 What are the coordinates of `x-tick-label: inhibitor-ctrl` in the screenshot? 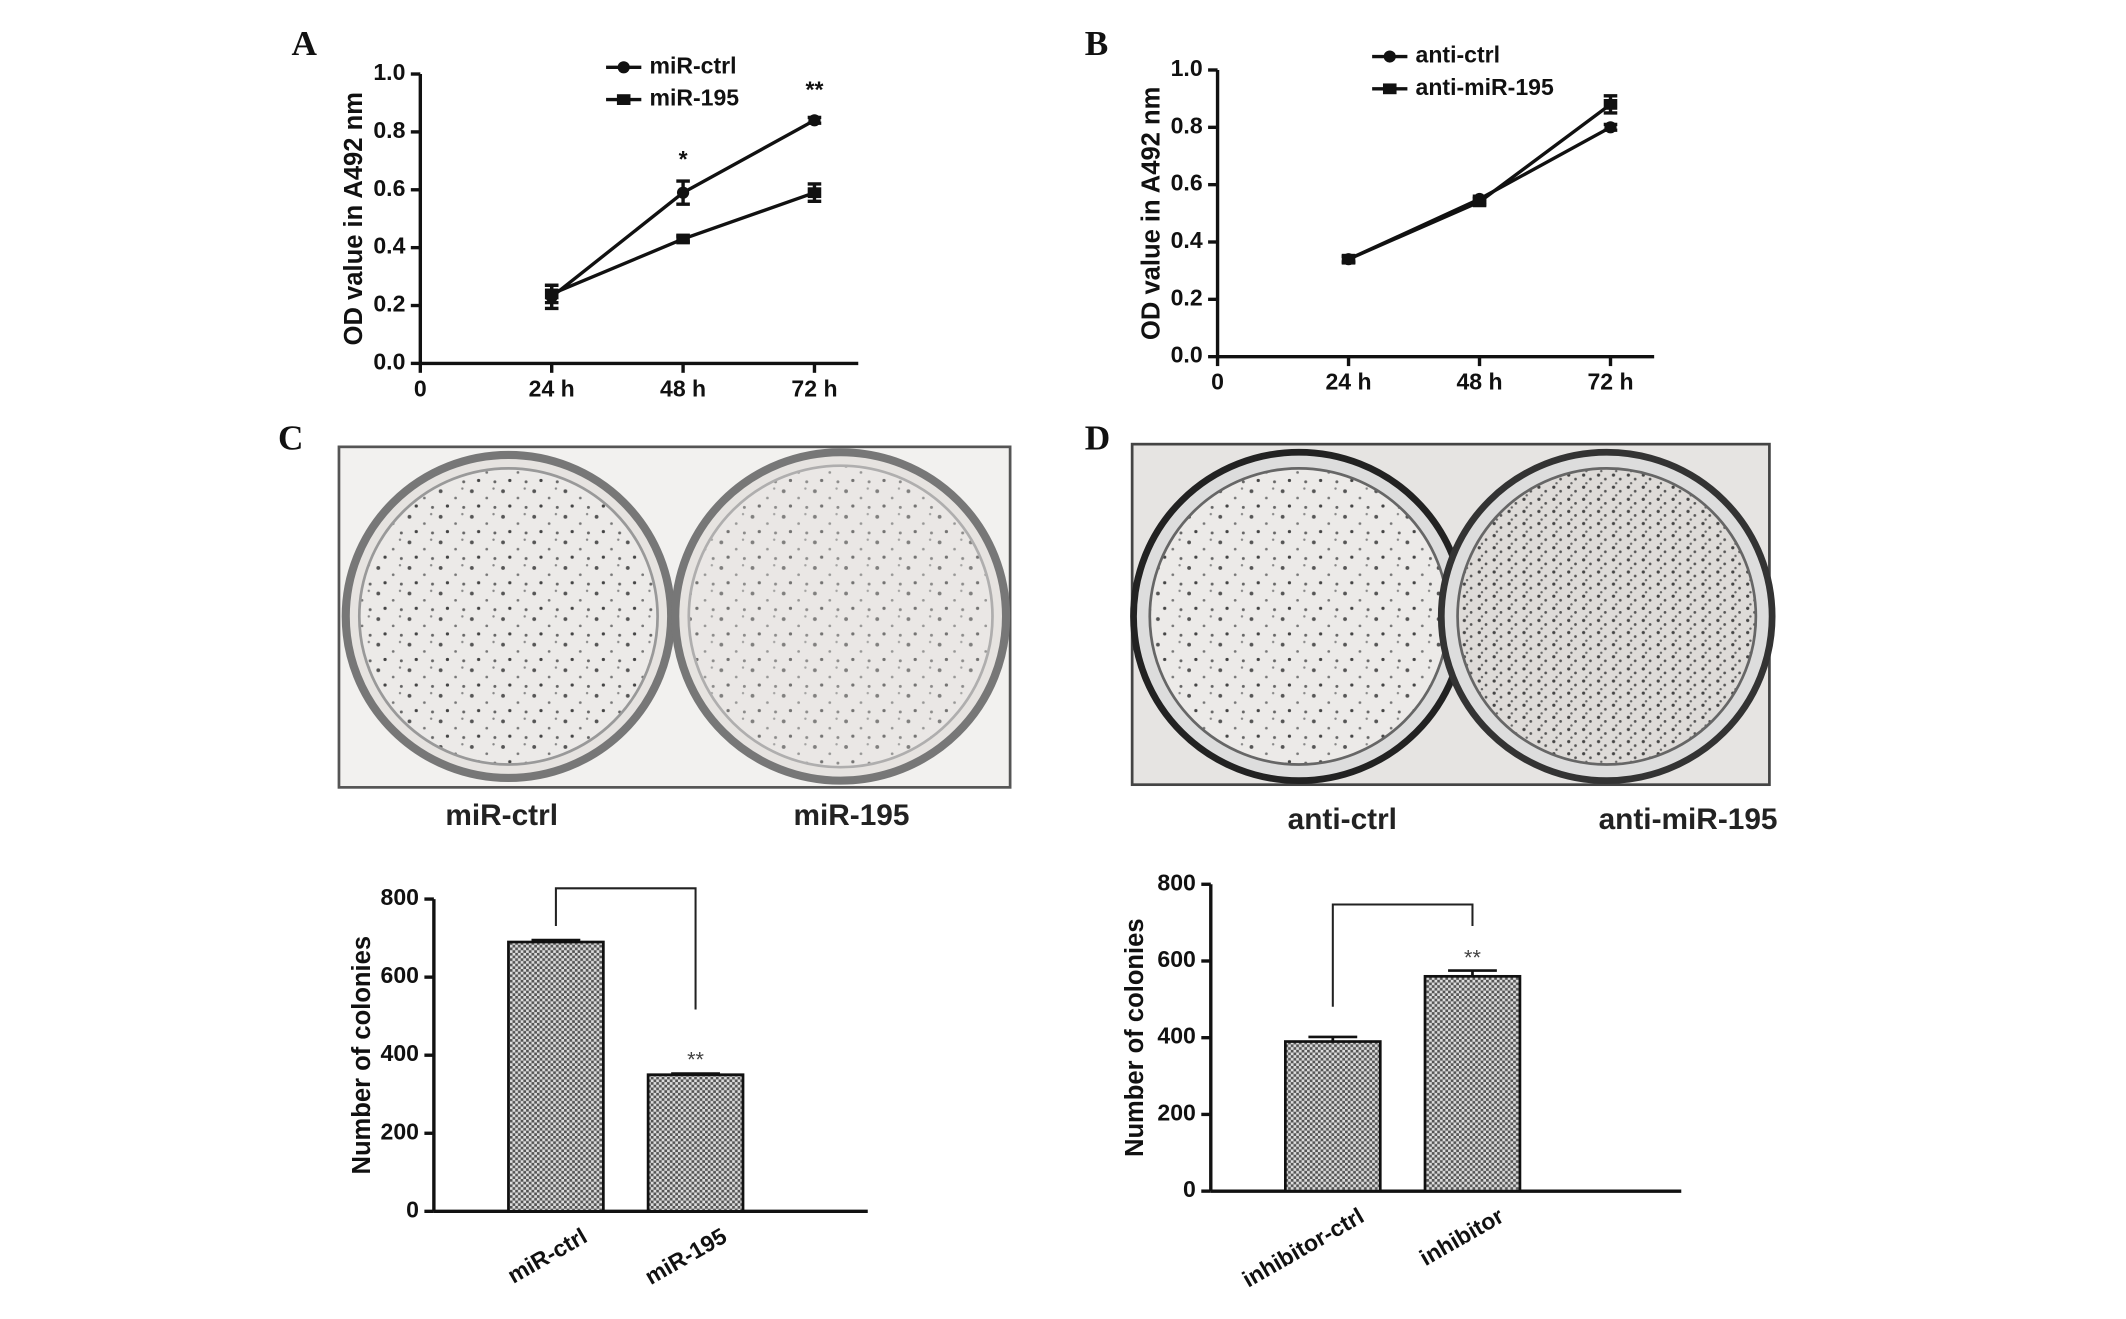 It's located at (1303, 1247).